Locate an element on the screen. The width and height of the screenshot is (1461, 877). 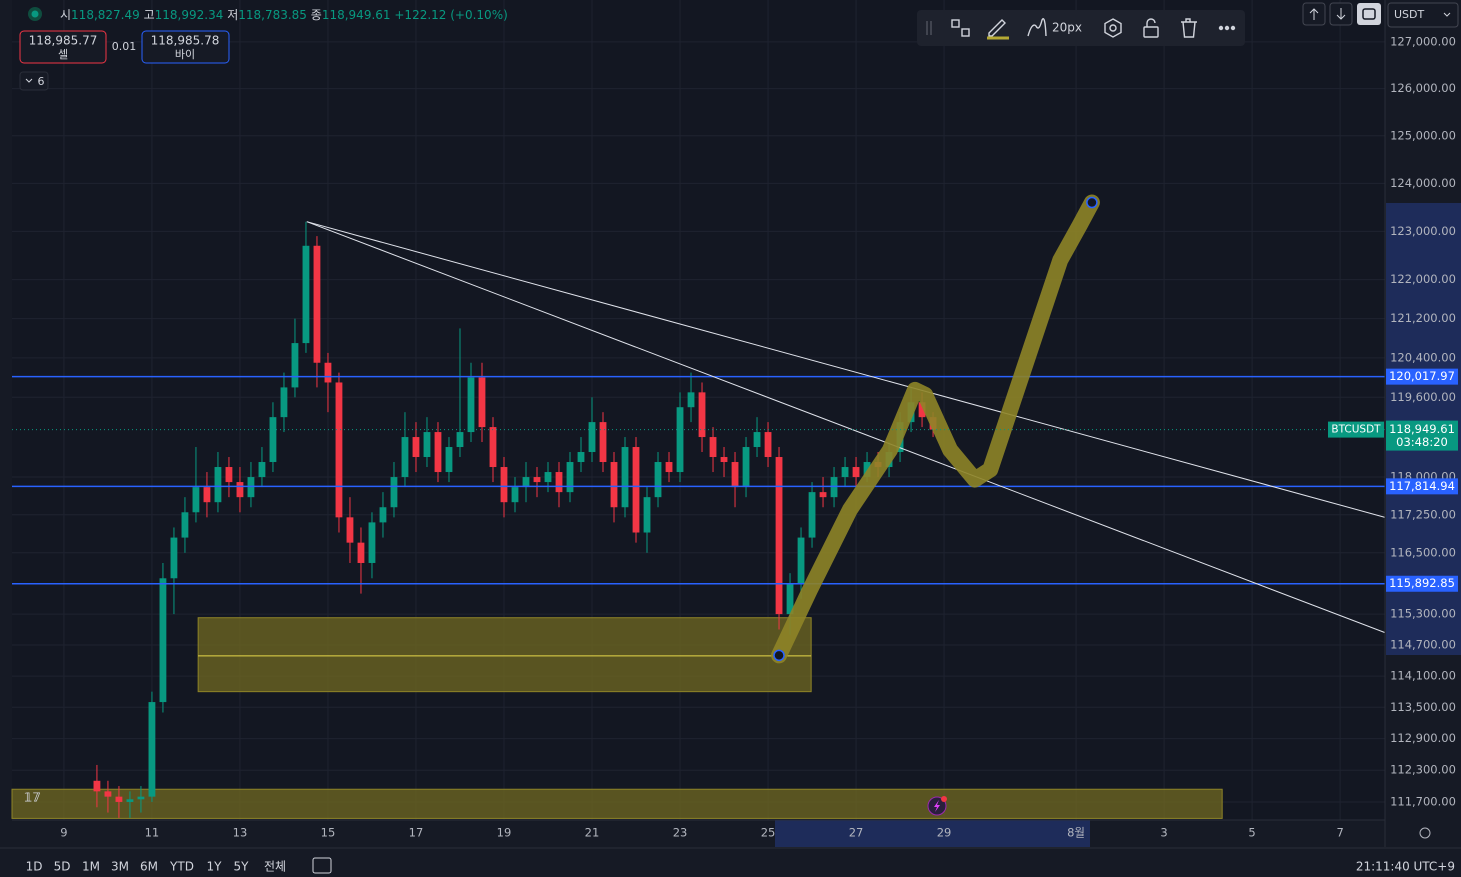
drag-handle is located at coordinates (929, 28).